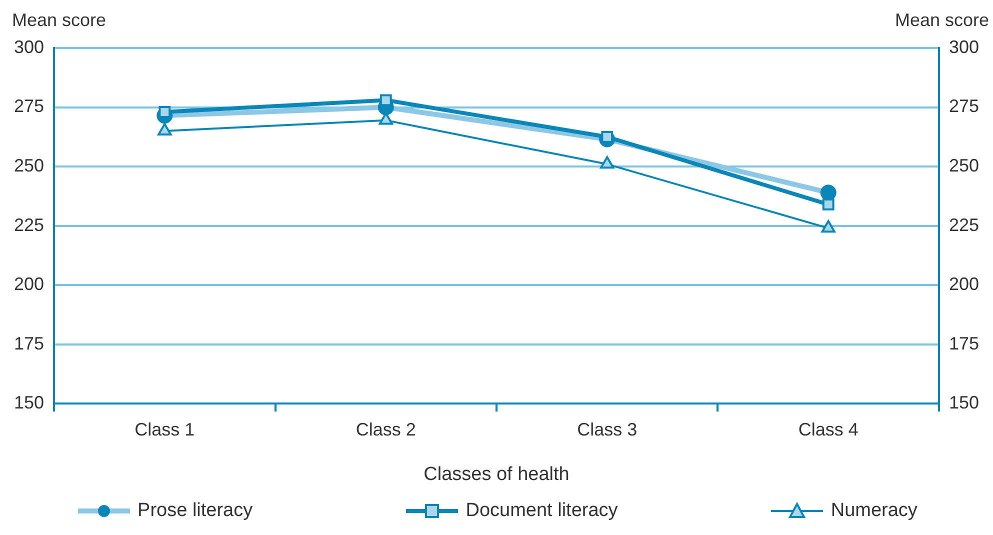 The image size is (993, 535). Describe the element at coordinates (195, 511) in the screenshot. I see `legend-label: Prose literacy` at that location.